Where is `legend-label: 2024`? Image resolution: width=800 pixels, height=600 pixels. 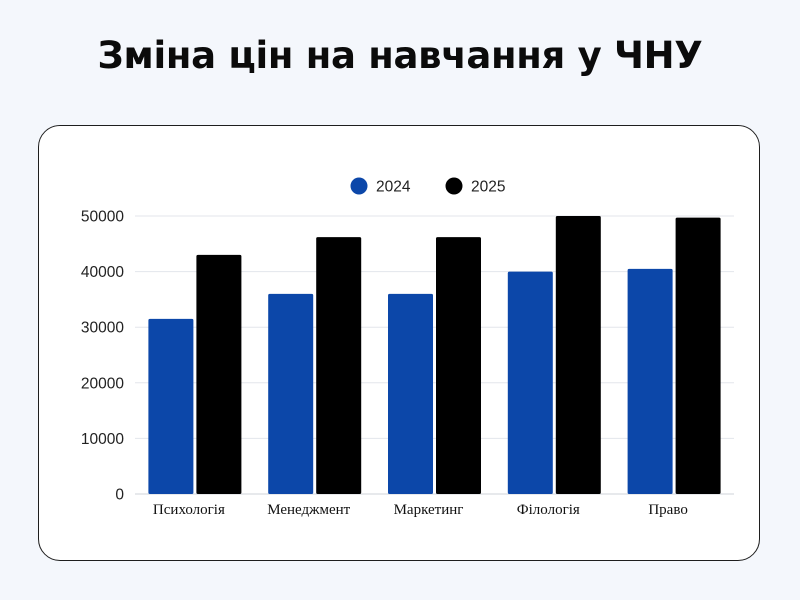 legend-label: 2024 is located at coordinates (393, 187).